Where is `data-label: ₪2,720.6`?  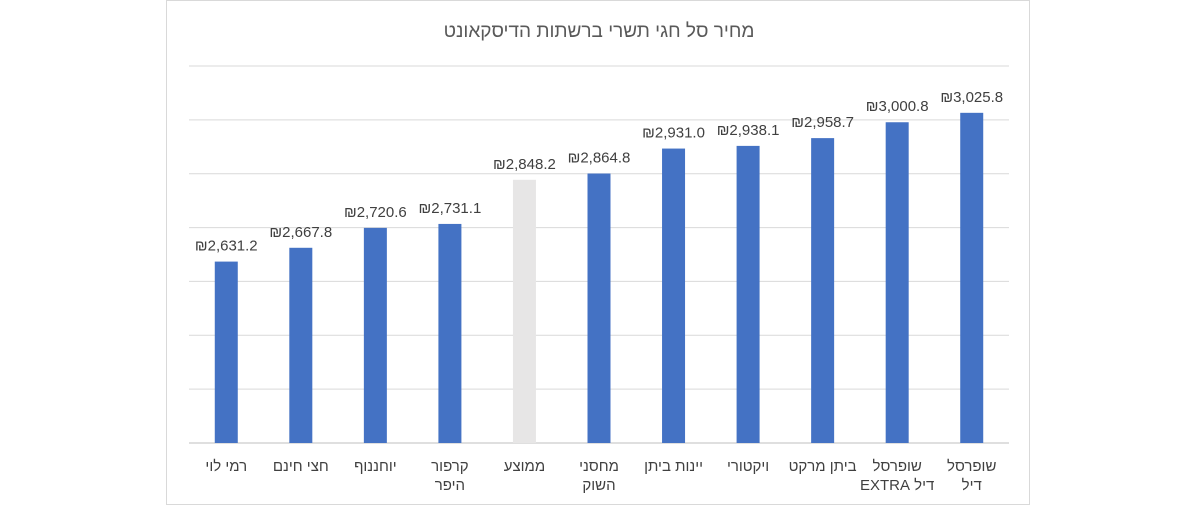
data-label: ₪2,720.6 is located at coordinates (375, 212).